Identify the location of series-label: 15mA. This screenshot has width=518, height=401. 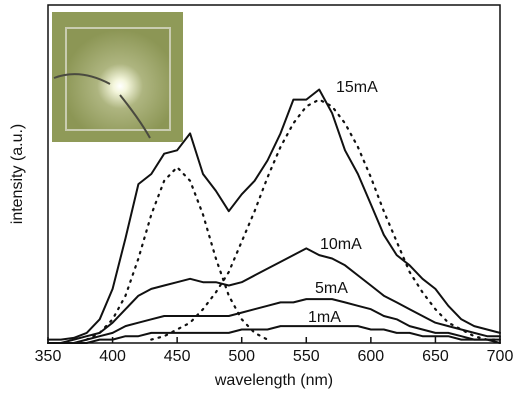
(357, 87).